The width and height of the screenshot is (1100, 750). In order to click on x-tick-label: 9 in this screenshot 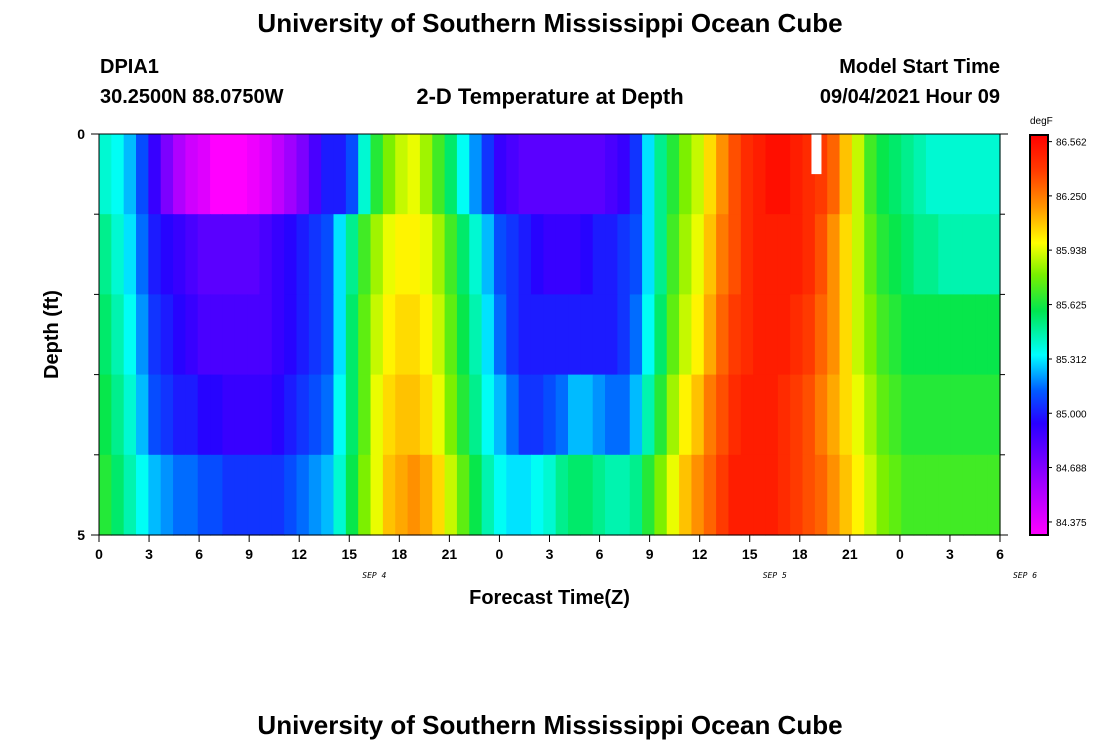, I will do `click(249, 554)`.